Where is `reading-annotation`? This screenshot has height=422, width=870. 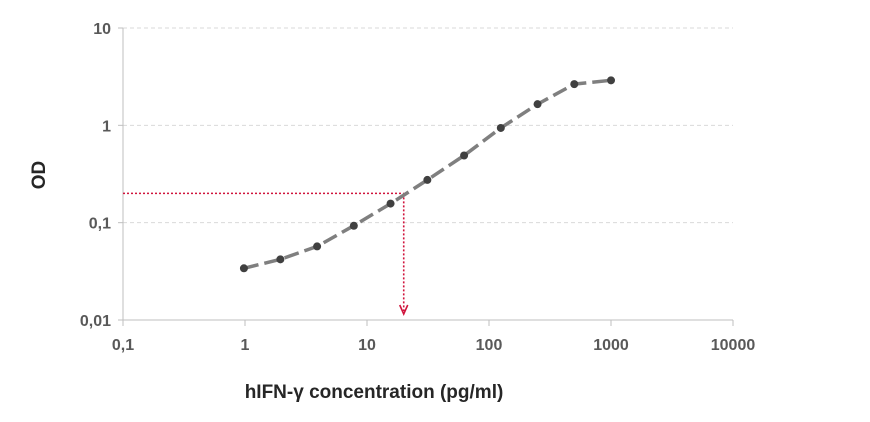
reading-annotation is located at coordinates (266, 254).